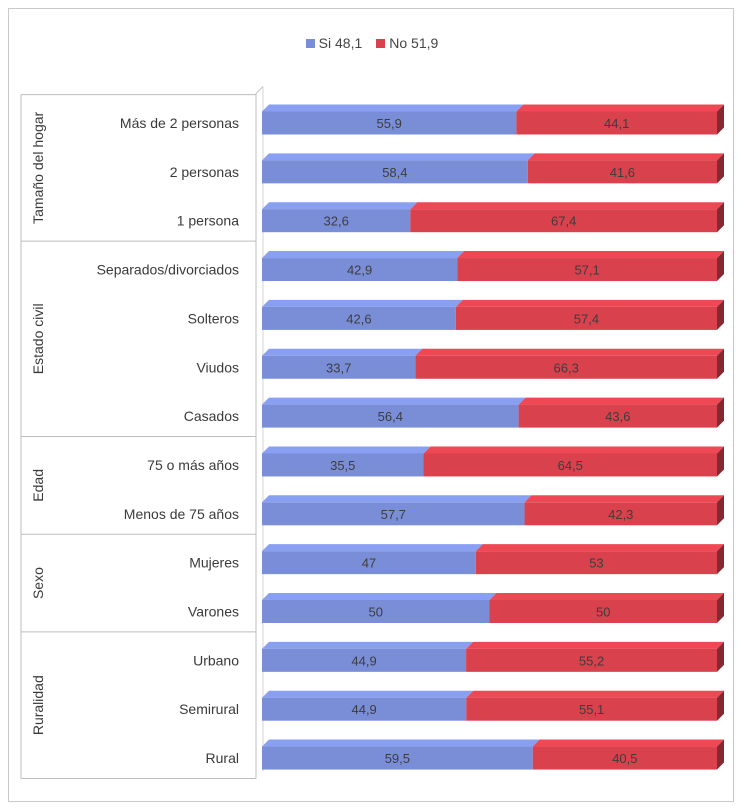 This screenshot has height=810, width=744. I want to click on data-label-si: 42,6, so click(358, 318).